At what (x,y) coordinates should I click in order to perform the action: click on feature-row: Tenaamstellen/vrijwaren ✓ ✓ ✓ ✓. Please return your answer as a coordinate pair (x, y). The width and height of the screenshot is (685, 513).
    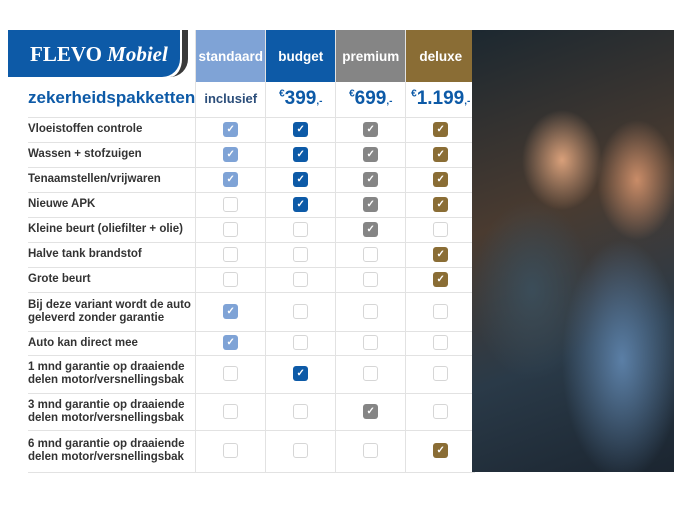
    Looking at the image, I should click on (252, 180).